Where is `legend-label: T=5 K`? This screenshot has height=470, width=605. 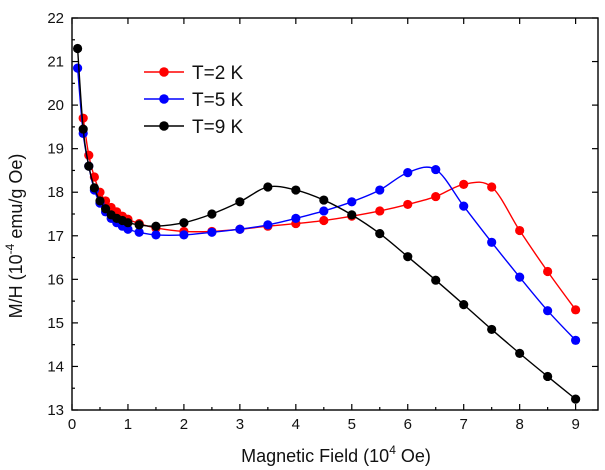 legend-label: T=5 K is located at coordinates (218, 100).